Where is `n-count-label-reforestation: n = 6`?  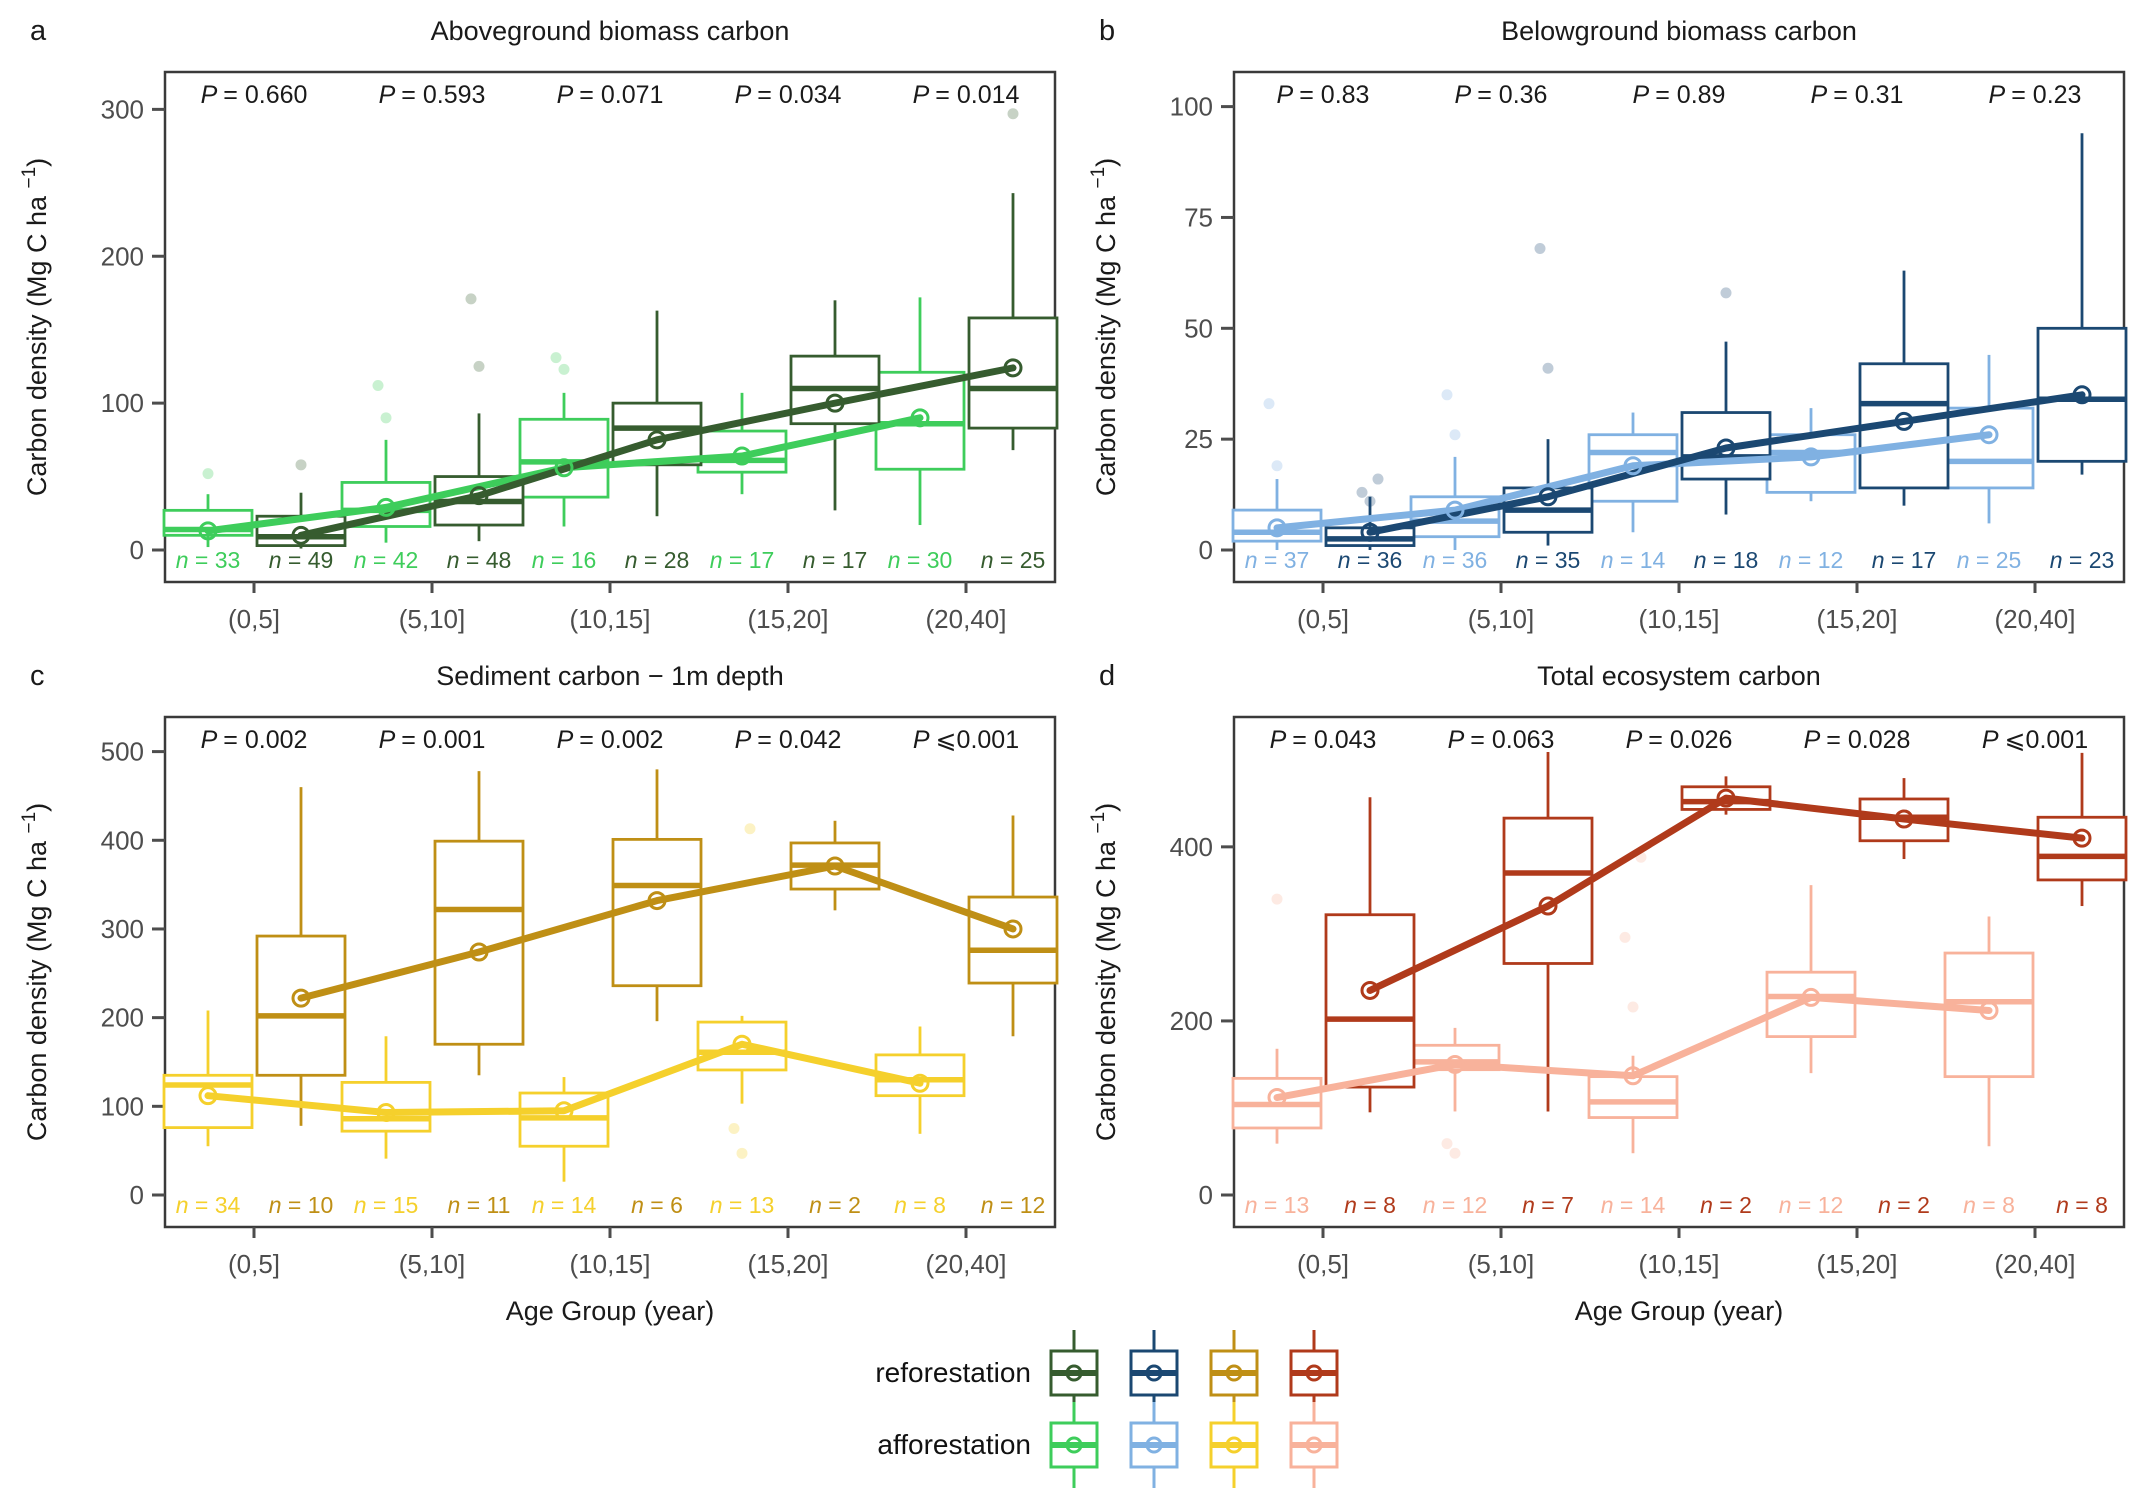
n-count-label-reforestation: n = 6 is located at coordinates (657, 1205).